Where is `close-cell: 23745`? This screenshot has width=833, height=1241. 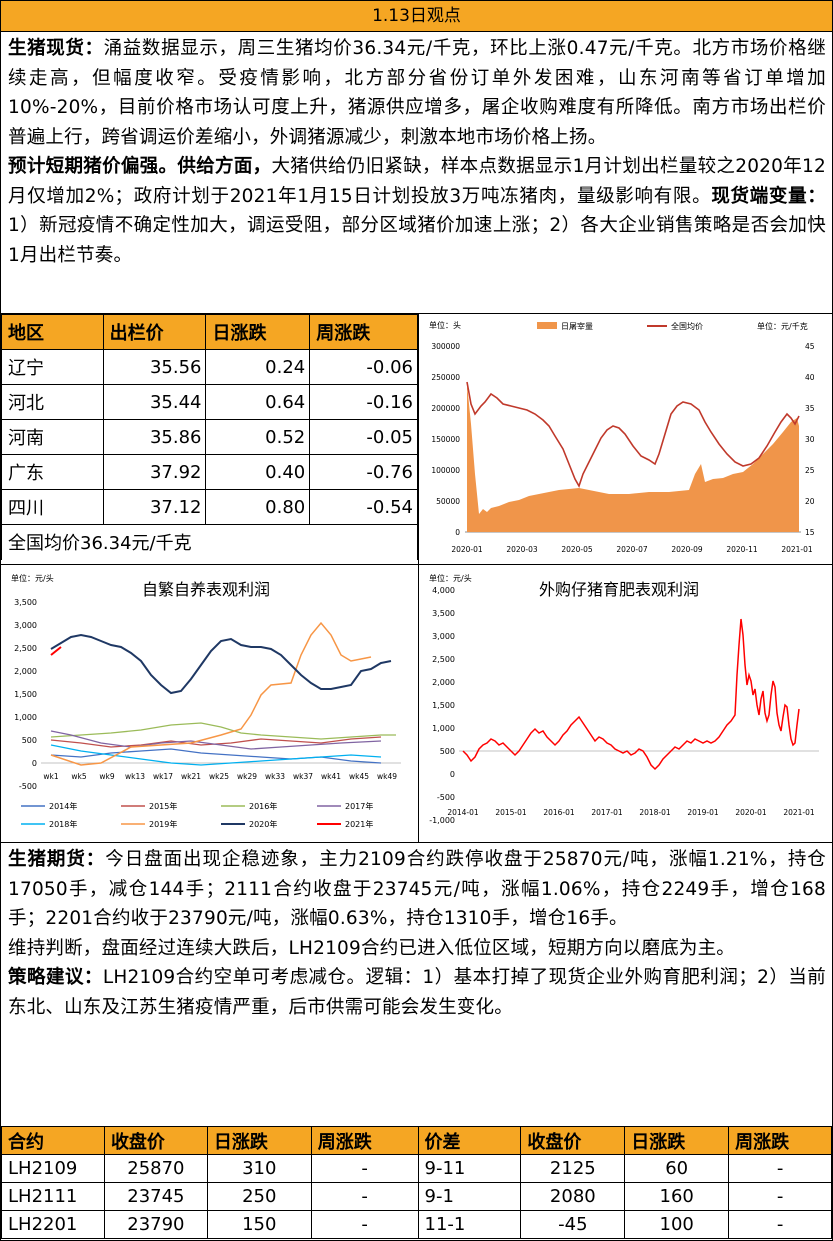
close-cell: 23745 is located at coordinates (155, 1196).